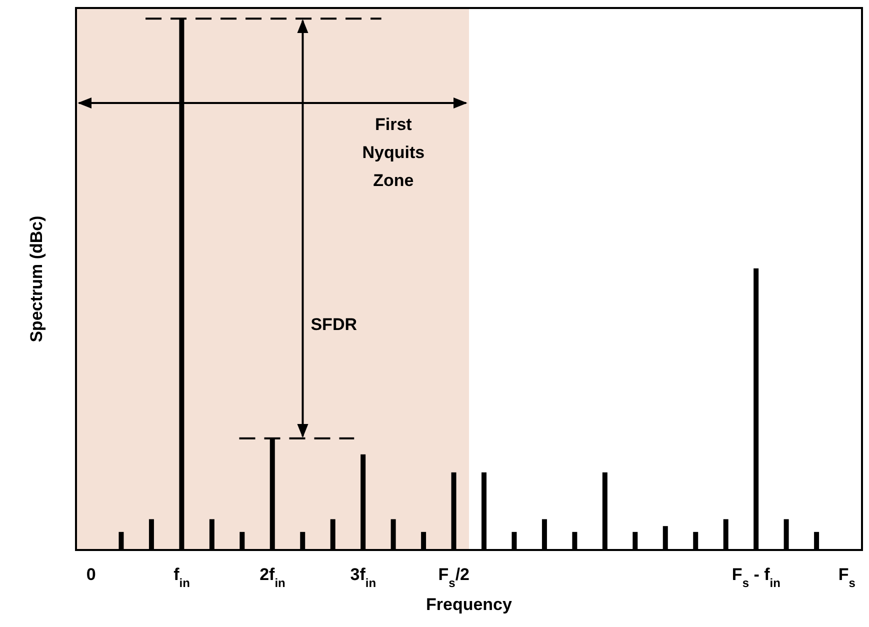  What do you see at coordinates (334, 324) in the screenshot?
I see `annotation: SFDR` at bounding box center [334, 324].